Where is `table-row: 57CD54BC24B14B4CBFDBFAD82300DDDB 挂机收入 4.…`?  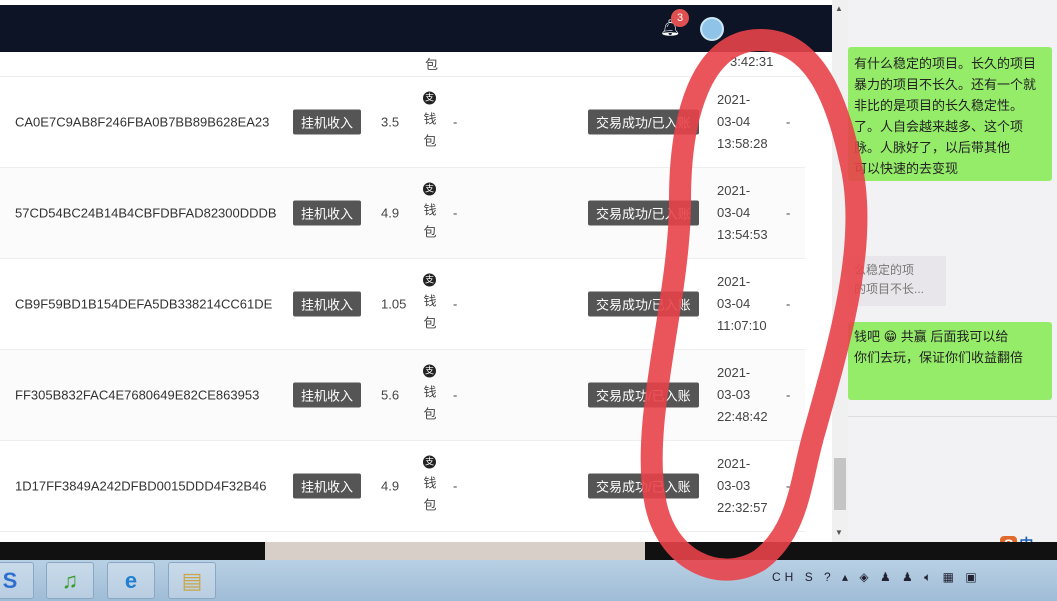
table-row: 57CD54BC24B14B4CBFDBFAD82300DDDB 挂机收入 4.… is located at coordinates (402, 213).